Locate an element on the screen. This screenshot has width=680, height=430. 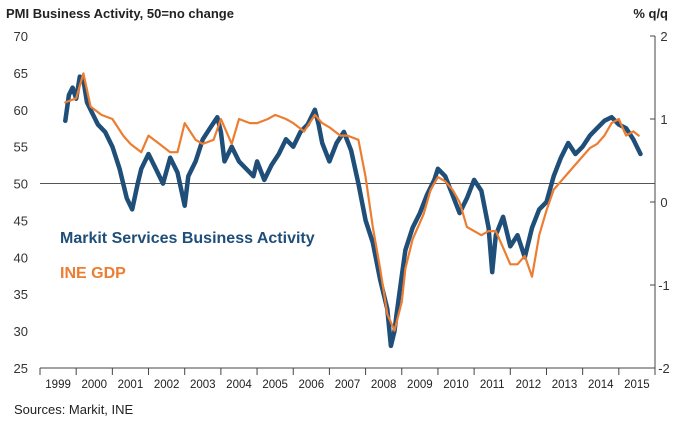
year-tick-label: 1999 is located at coordinates (58, 385).